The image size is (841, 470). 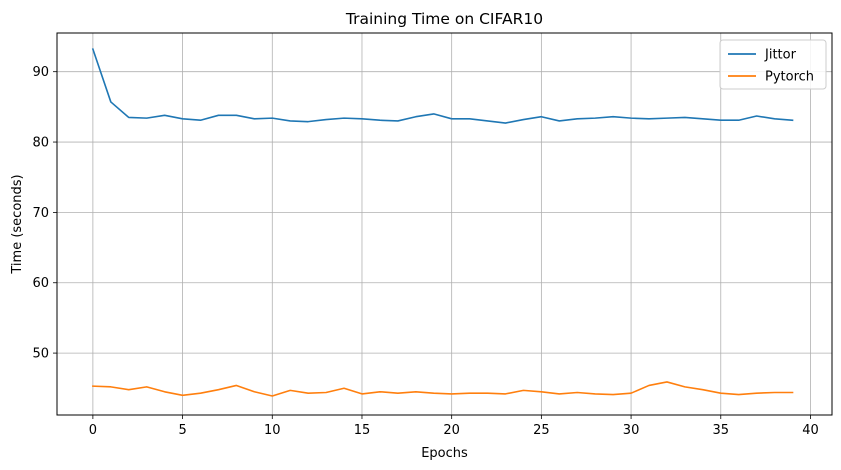 I want to click on legend-label-pytorch: Pytorch, so click(x=789, y=77).